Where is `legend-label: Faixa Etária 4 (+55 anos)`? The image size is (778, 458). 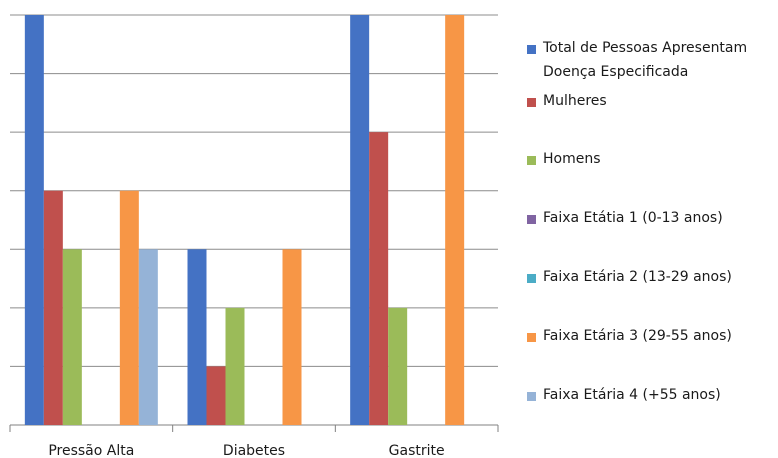 legend-label: Faixa Etária 4 (+55 anos) is located at coordinates (632, 395).